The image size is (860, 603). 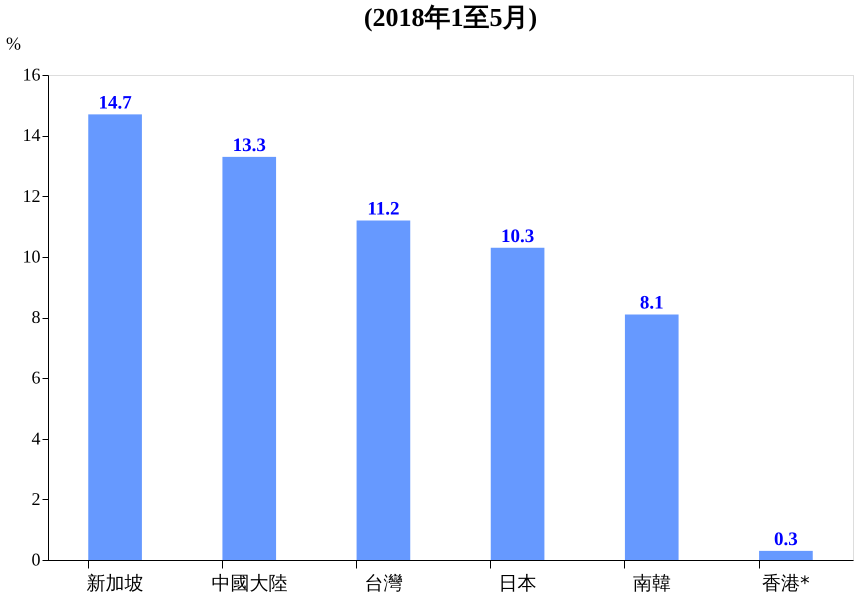 I want to click on y-tick-label: 10, so click(x=31, y=256).